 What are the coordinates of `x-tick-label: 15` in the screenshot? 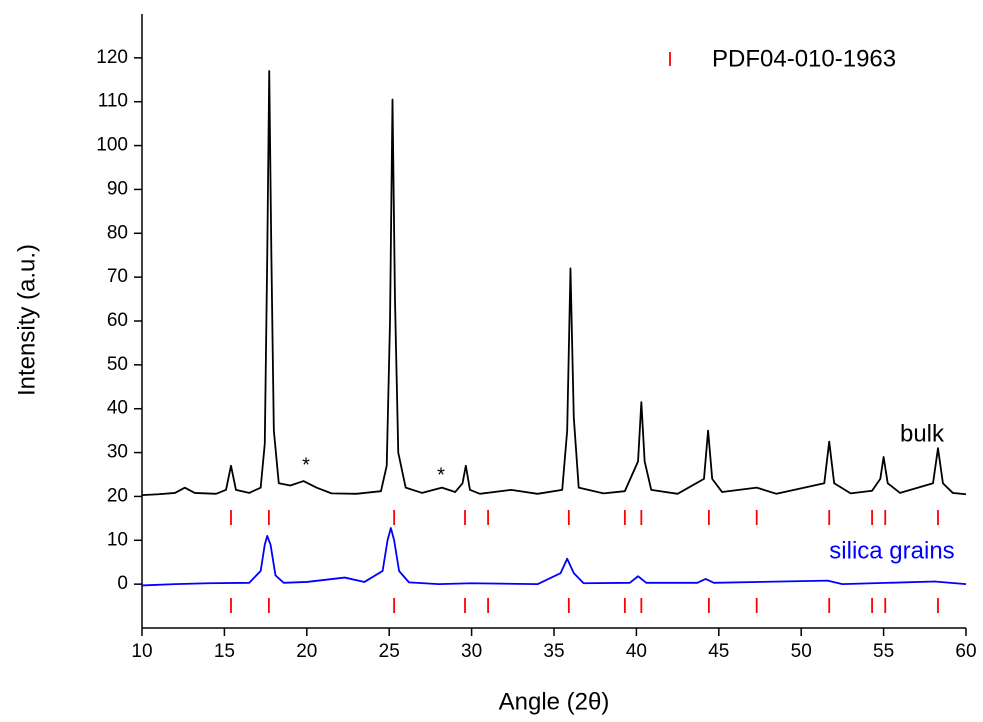 It's located at (224, 651).